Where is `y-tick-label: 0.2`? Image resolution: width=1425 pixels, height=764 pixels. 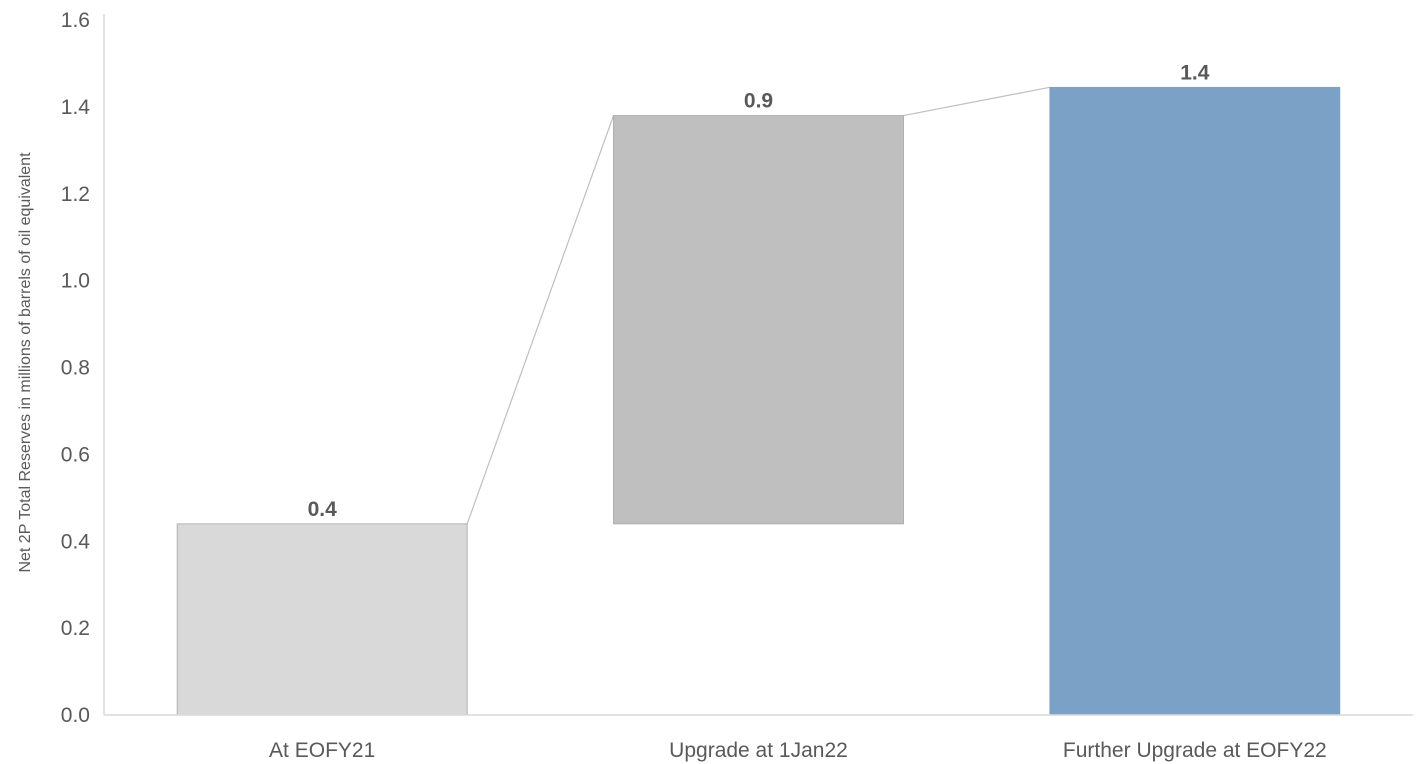 y-tick-label: 0.2 is located at coordinates (75, 628).